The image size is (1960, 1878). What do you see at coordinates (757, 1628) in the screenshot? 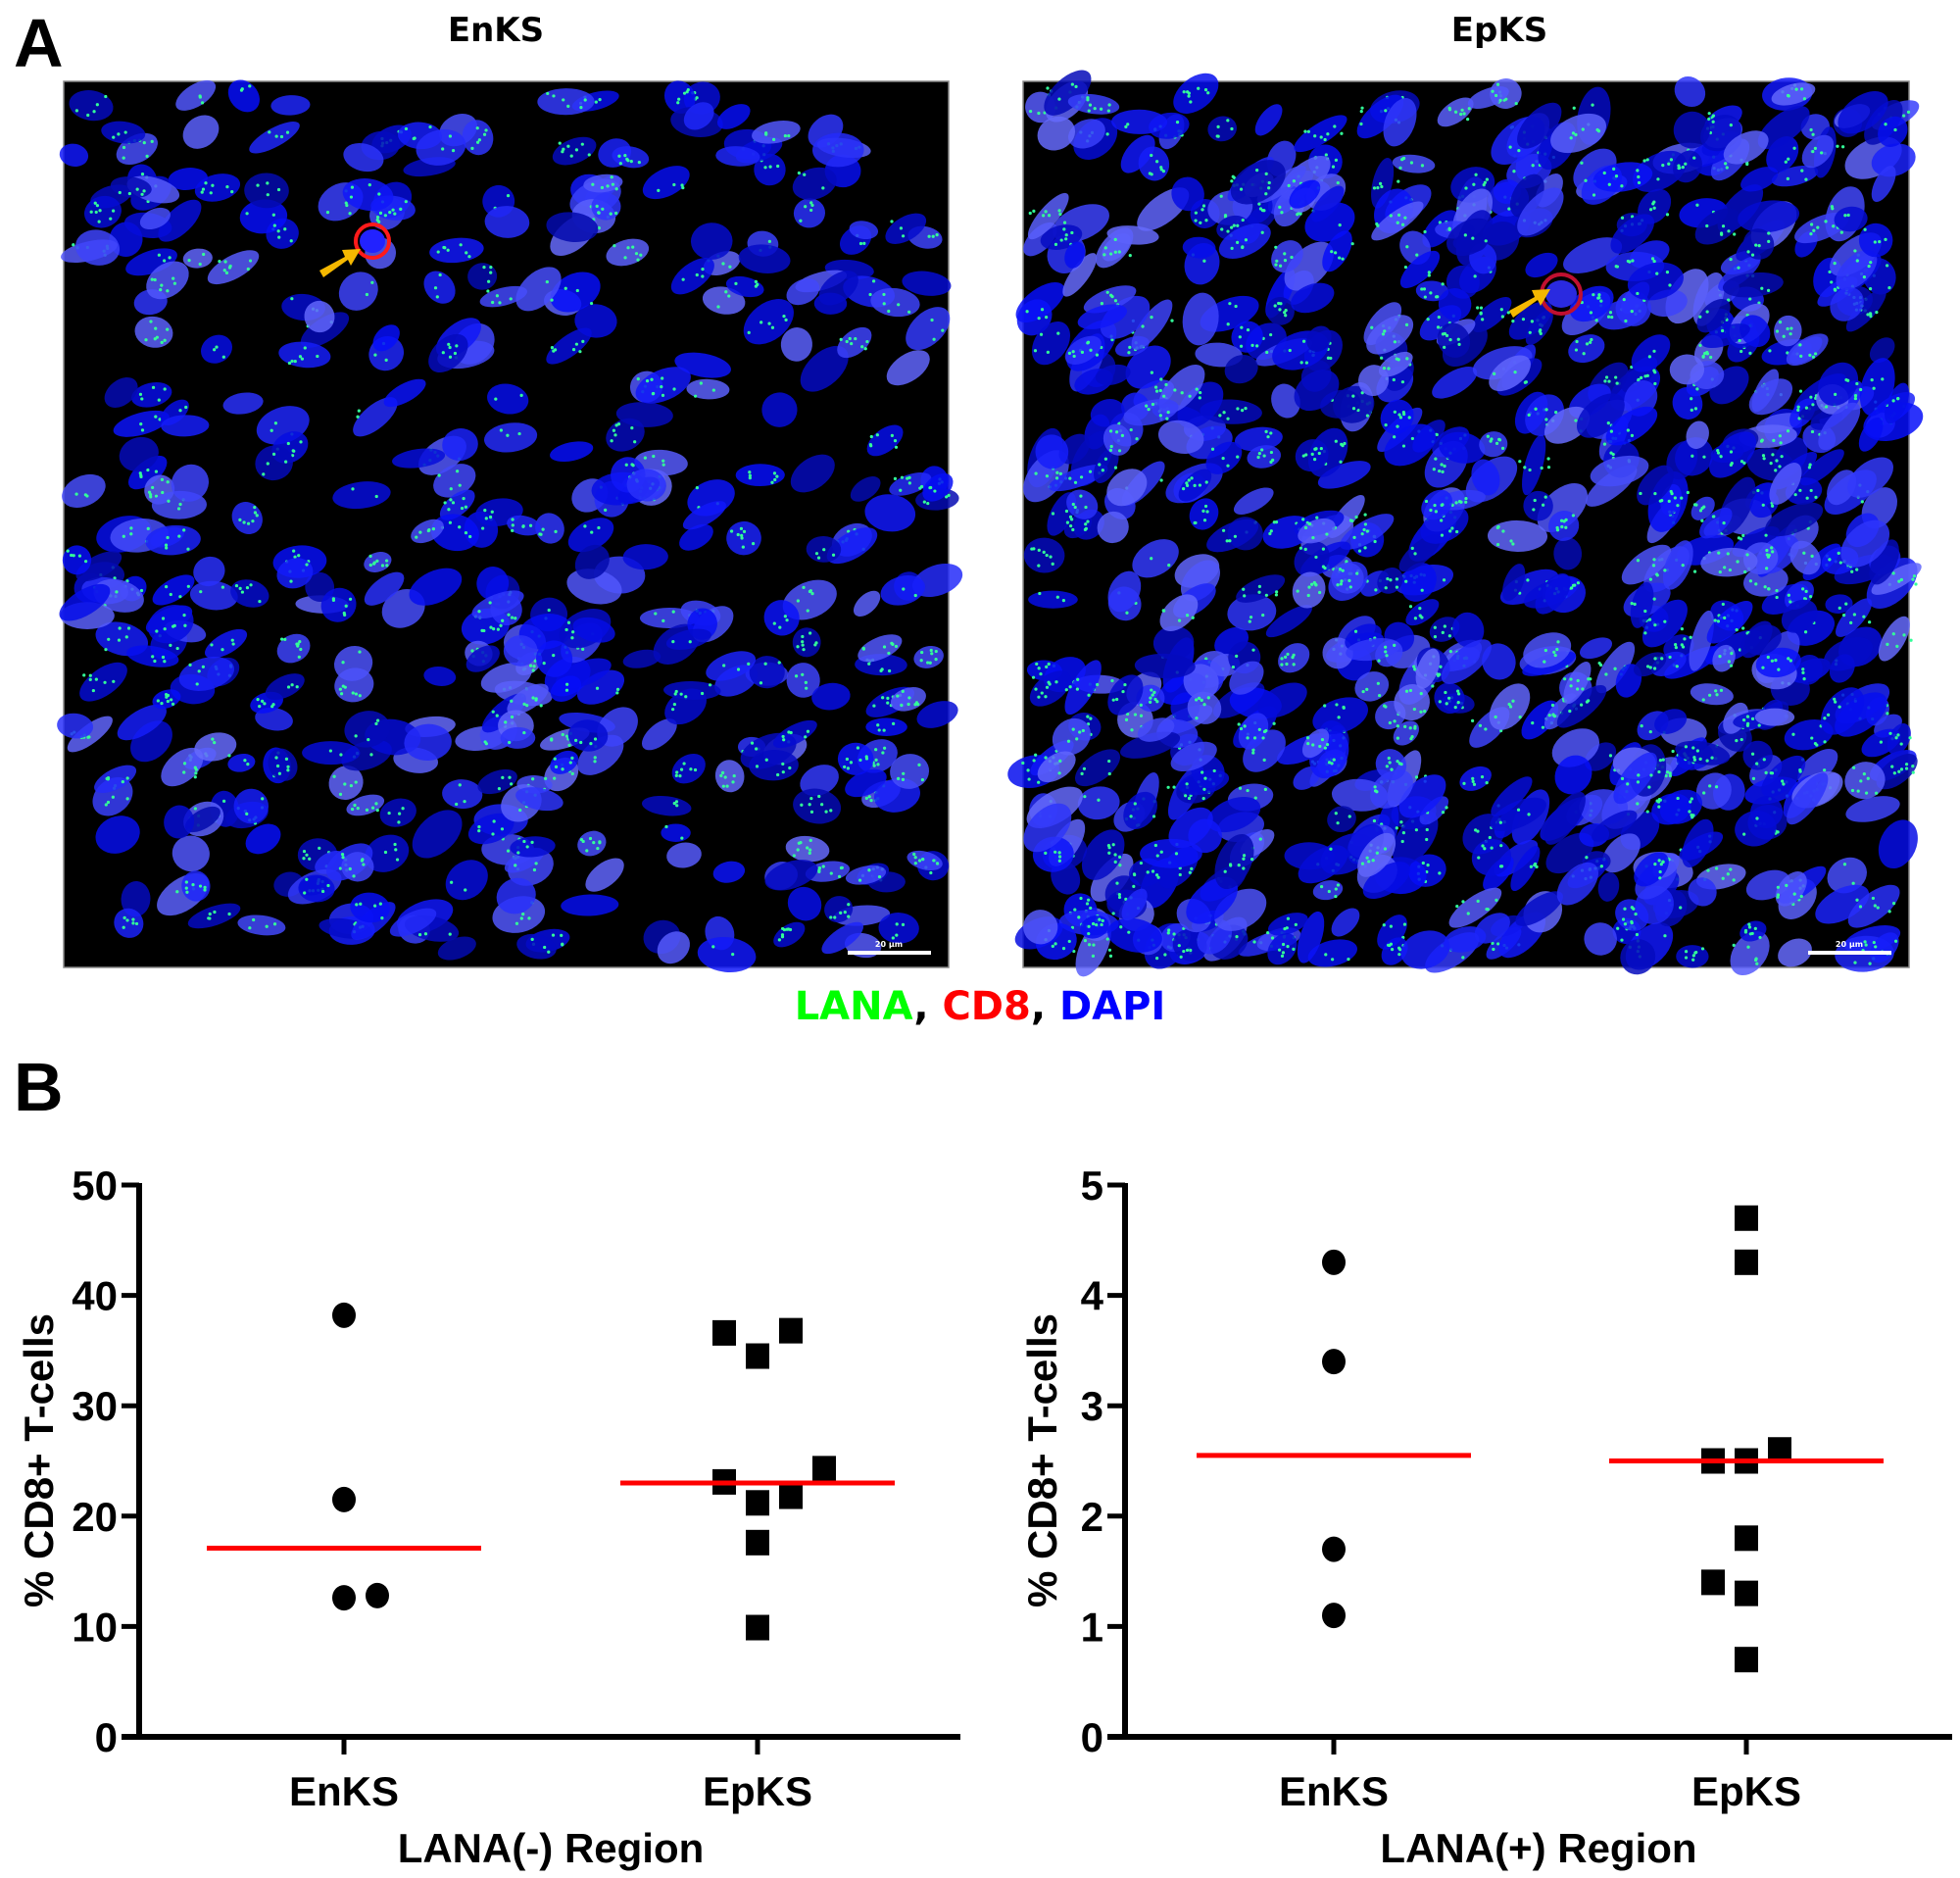
I see `data-point-square` at bounding box center [757, 1628].